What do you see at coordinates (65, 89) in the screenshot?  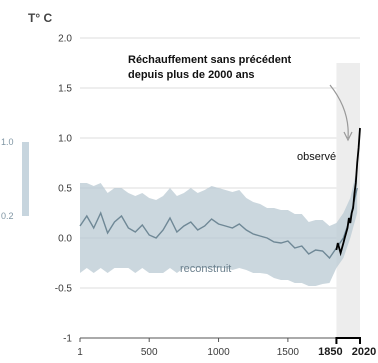 I see `y-tick-label: 1.5` at bounding box center [65, 89].